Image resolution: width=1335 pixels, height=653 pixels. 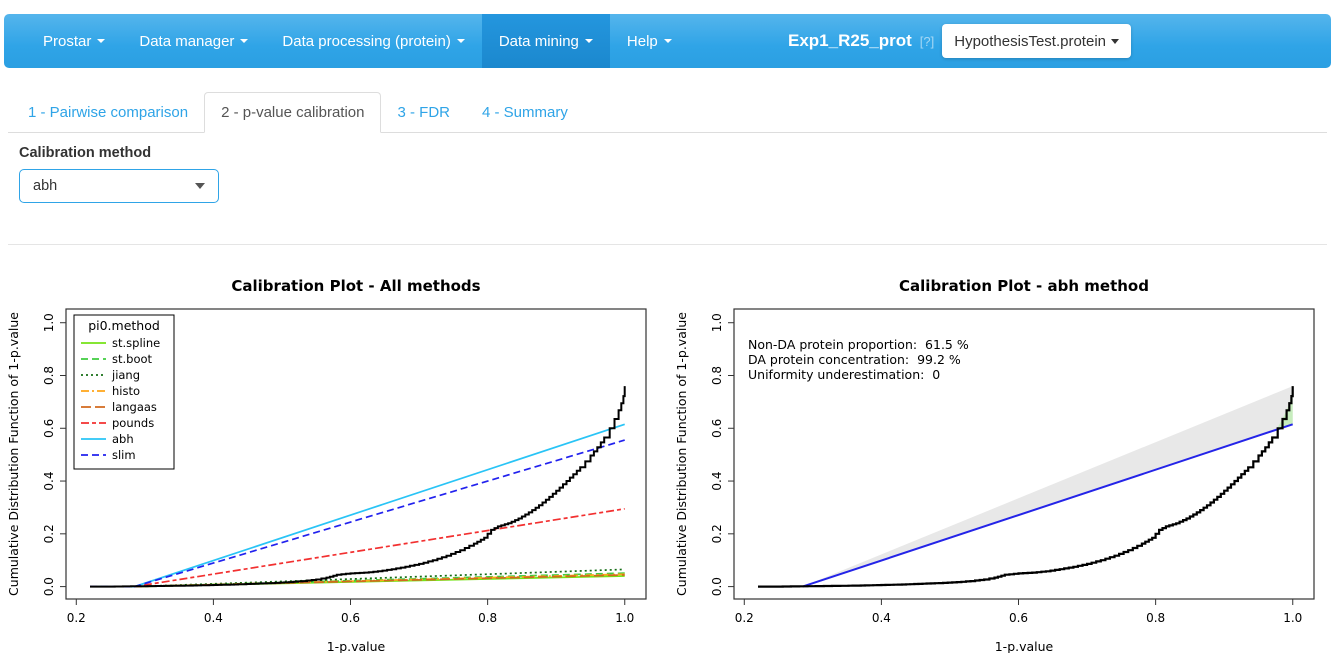 I want to click on svg-text: abh, so click(x=123, y=439).